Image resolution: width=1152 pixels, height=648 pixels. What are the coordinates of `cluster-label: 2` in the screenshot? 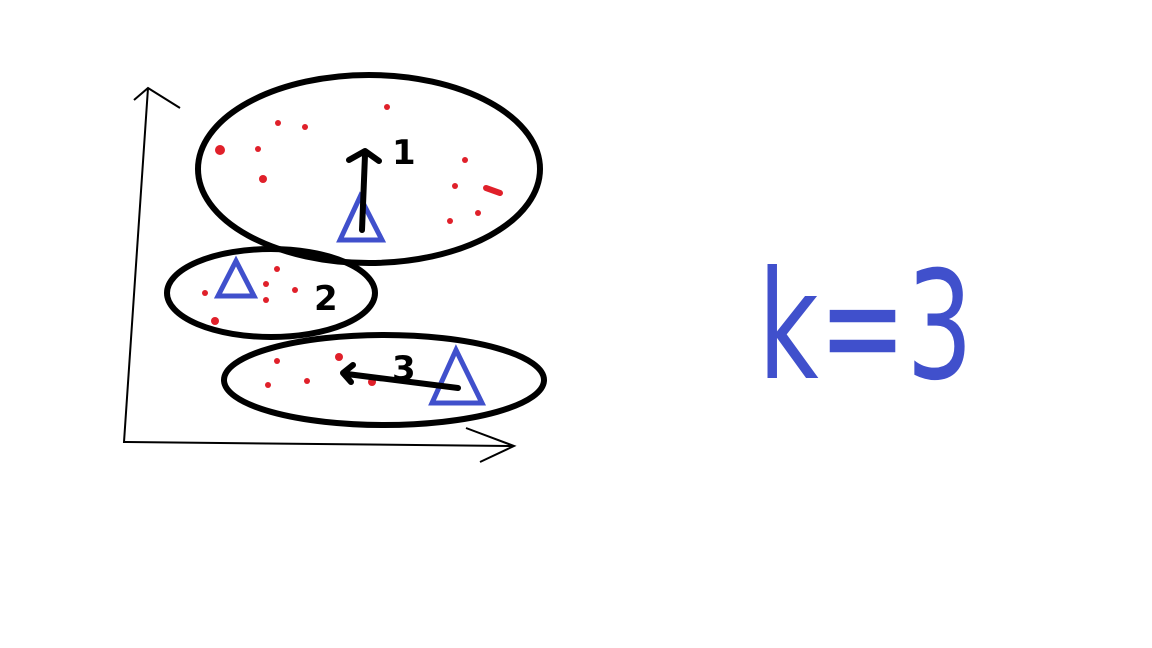 It's located at (326, 299).